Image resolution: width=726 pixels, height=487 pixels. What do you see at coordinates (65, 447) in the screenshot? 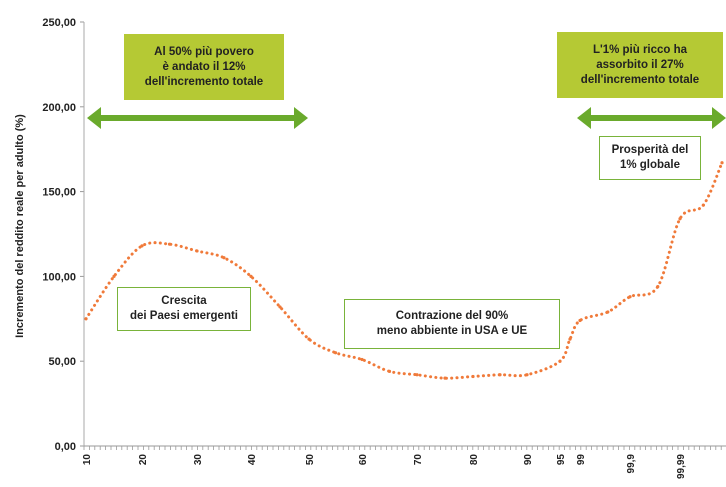
I see `y-tick-label: 0,00` at bounding box center [65, 447].